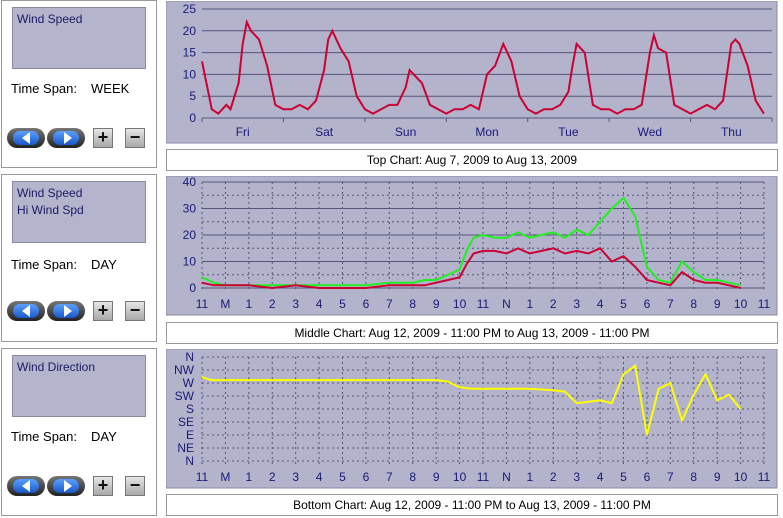 This screenshot has width=783, height=518. What do you see at coordinates (50, 210) in the screenshot?
I see `series-item: Hi Wind Spd` at bounding box center [50, 210].